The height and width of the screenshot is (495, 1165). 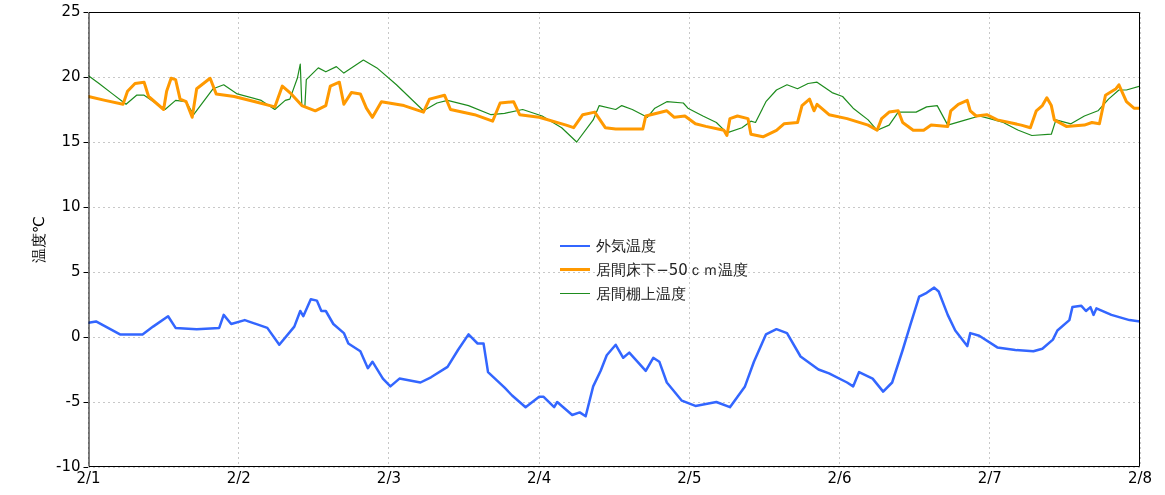 I want to click on legend-label: 居間床下−50ｃｍ温度, so click(x=672, y=270).